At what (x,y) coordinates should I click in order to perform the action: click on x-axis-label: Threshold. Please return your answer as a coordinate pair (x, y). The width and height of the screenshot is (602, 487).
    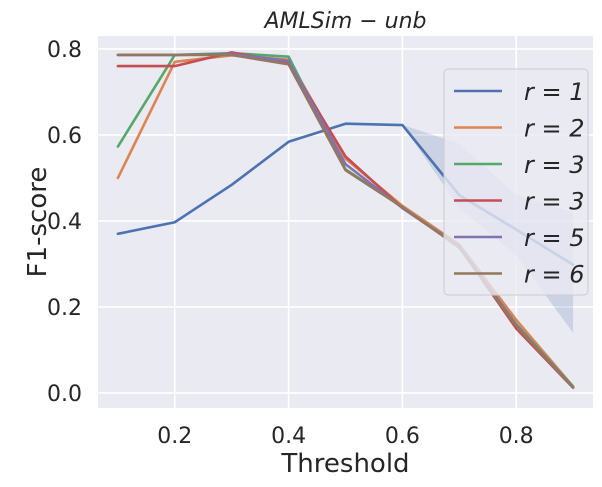
    Looking at the image, I should click on (344, 464).